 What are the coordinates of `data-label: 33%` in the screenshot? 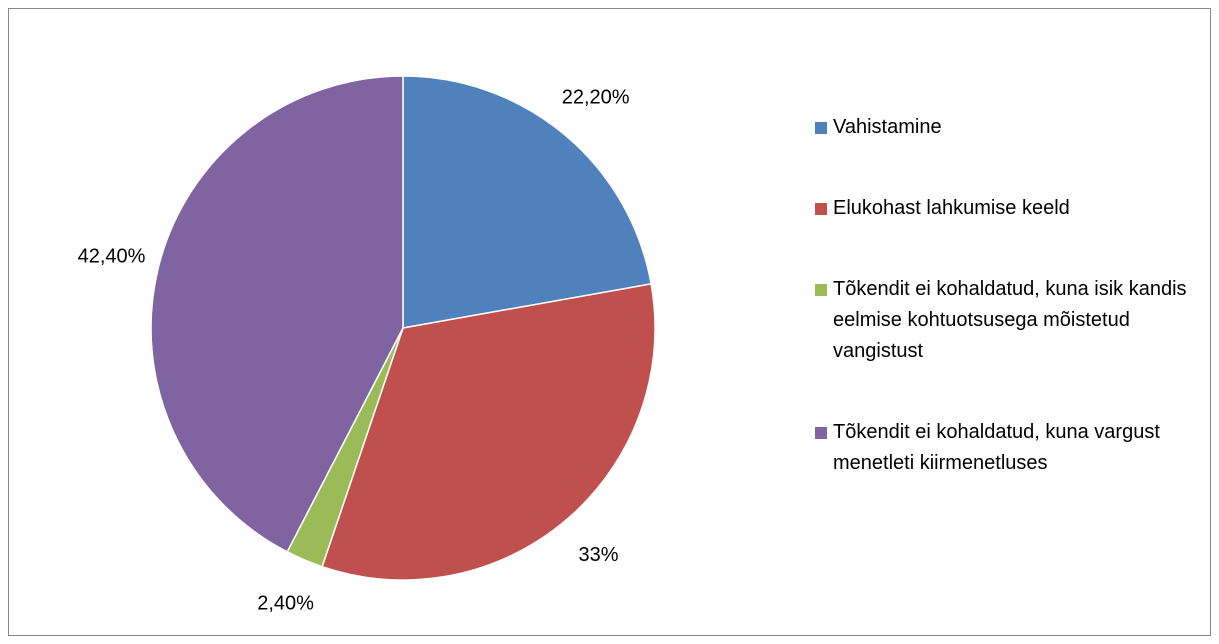 It's located at (599, 555).